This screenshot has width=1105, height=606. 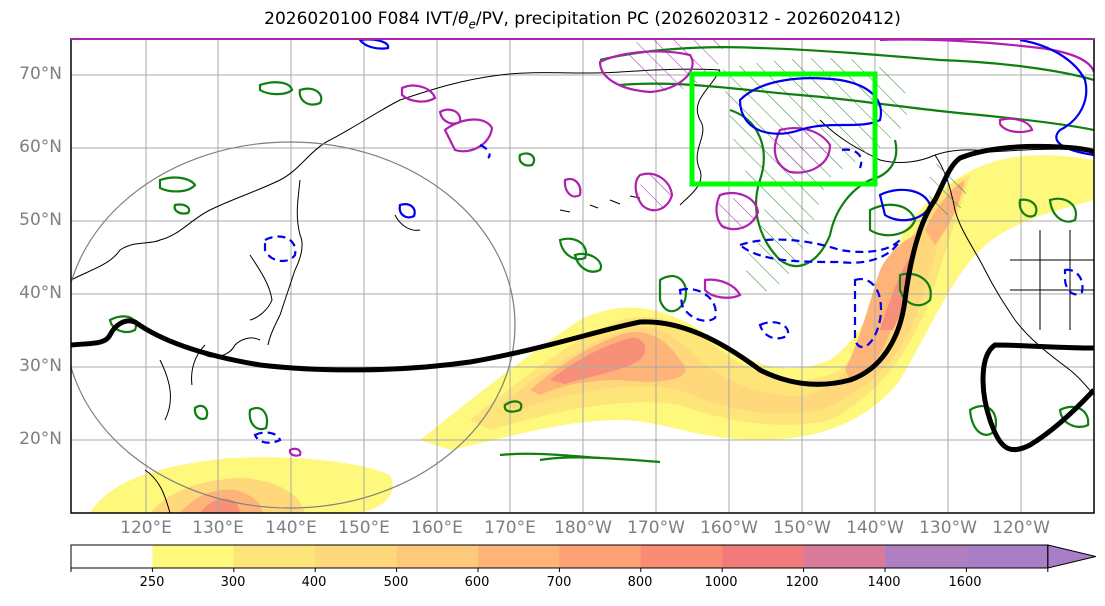 I want to click on colorbar-tick-label: 1600, so click(x=965, y=582).